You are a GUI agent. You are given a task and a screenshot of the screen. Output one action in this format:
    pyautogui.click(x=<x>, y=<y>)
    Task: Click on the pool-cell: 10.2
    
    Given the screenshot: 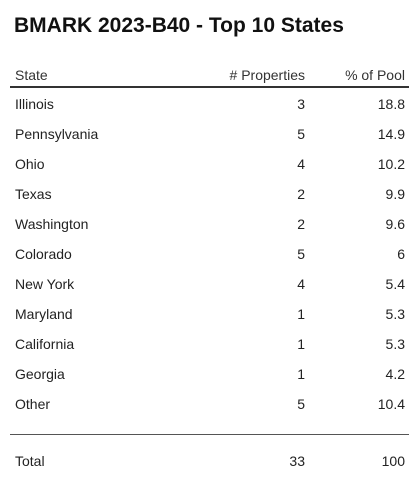 What is the action you would take?
    pyautogui.click(x=391, y=164)
    